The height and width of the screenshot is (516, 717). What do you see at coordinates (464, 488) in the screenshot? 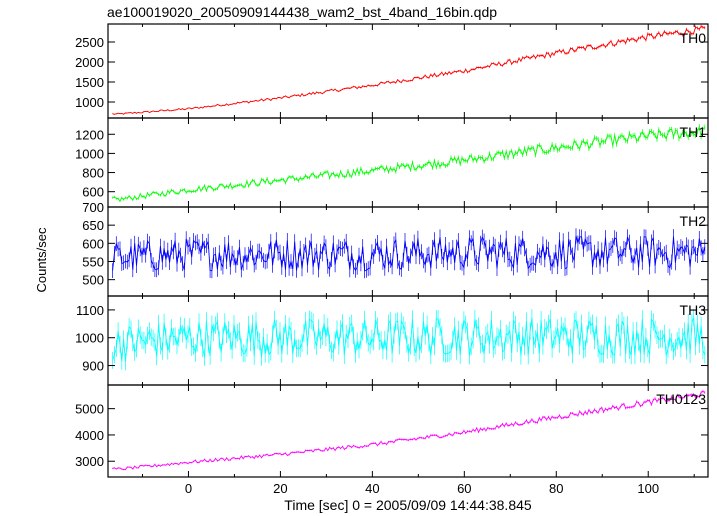
I see `x-tick-label: 60` at bounding box center [464, 488].